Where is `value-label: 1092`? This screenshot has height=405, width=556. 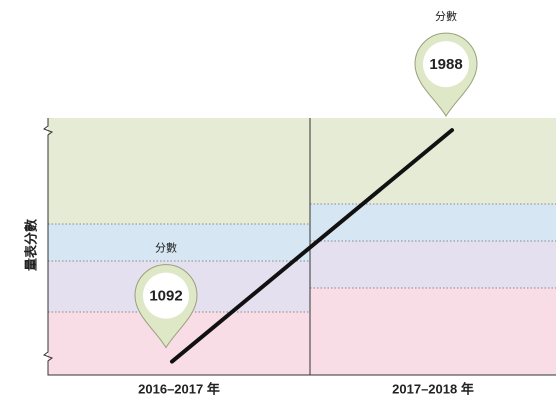 value-label: 1092 is located at coordinates (165, 296).